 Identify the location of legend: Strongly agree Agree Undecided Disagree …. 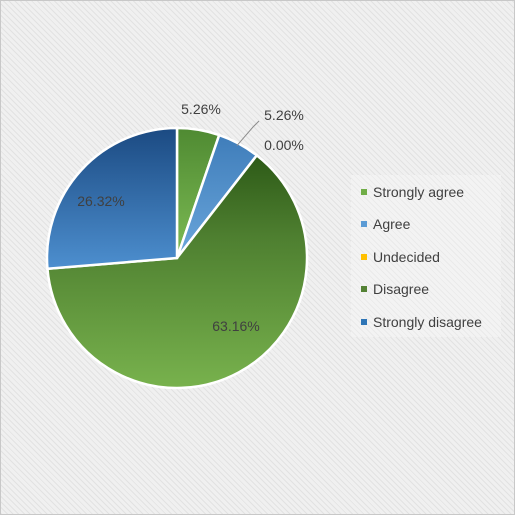
(426, 256).